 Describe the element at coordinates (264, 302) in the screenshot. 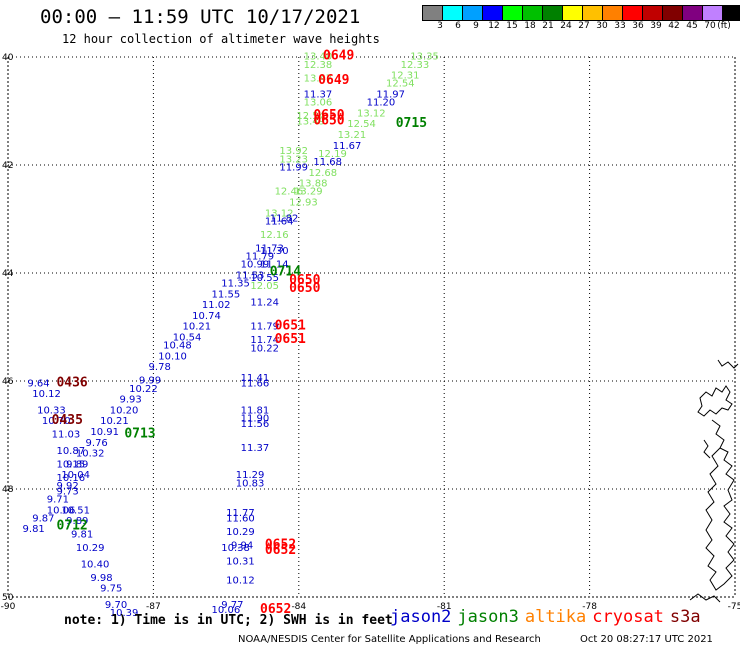

I see `wave-height-value: 11.24` at that location.